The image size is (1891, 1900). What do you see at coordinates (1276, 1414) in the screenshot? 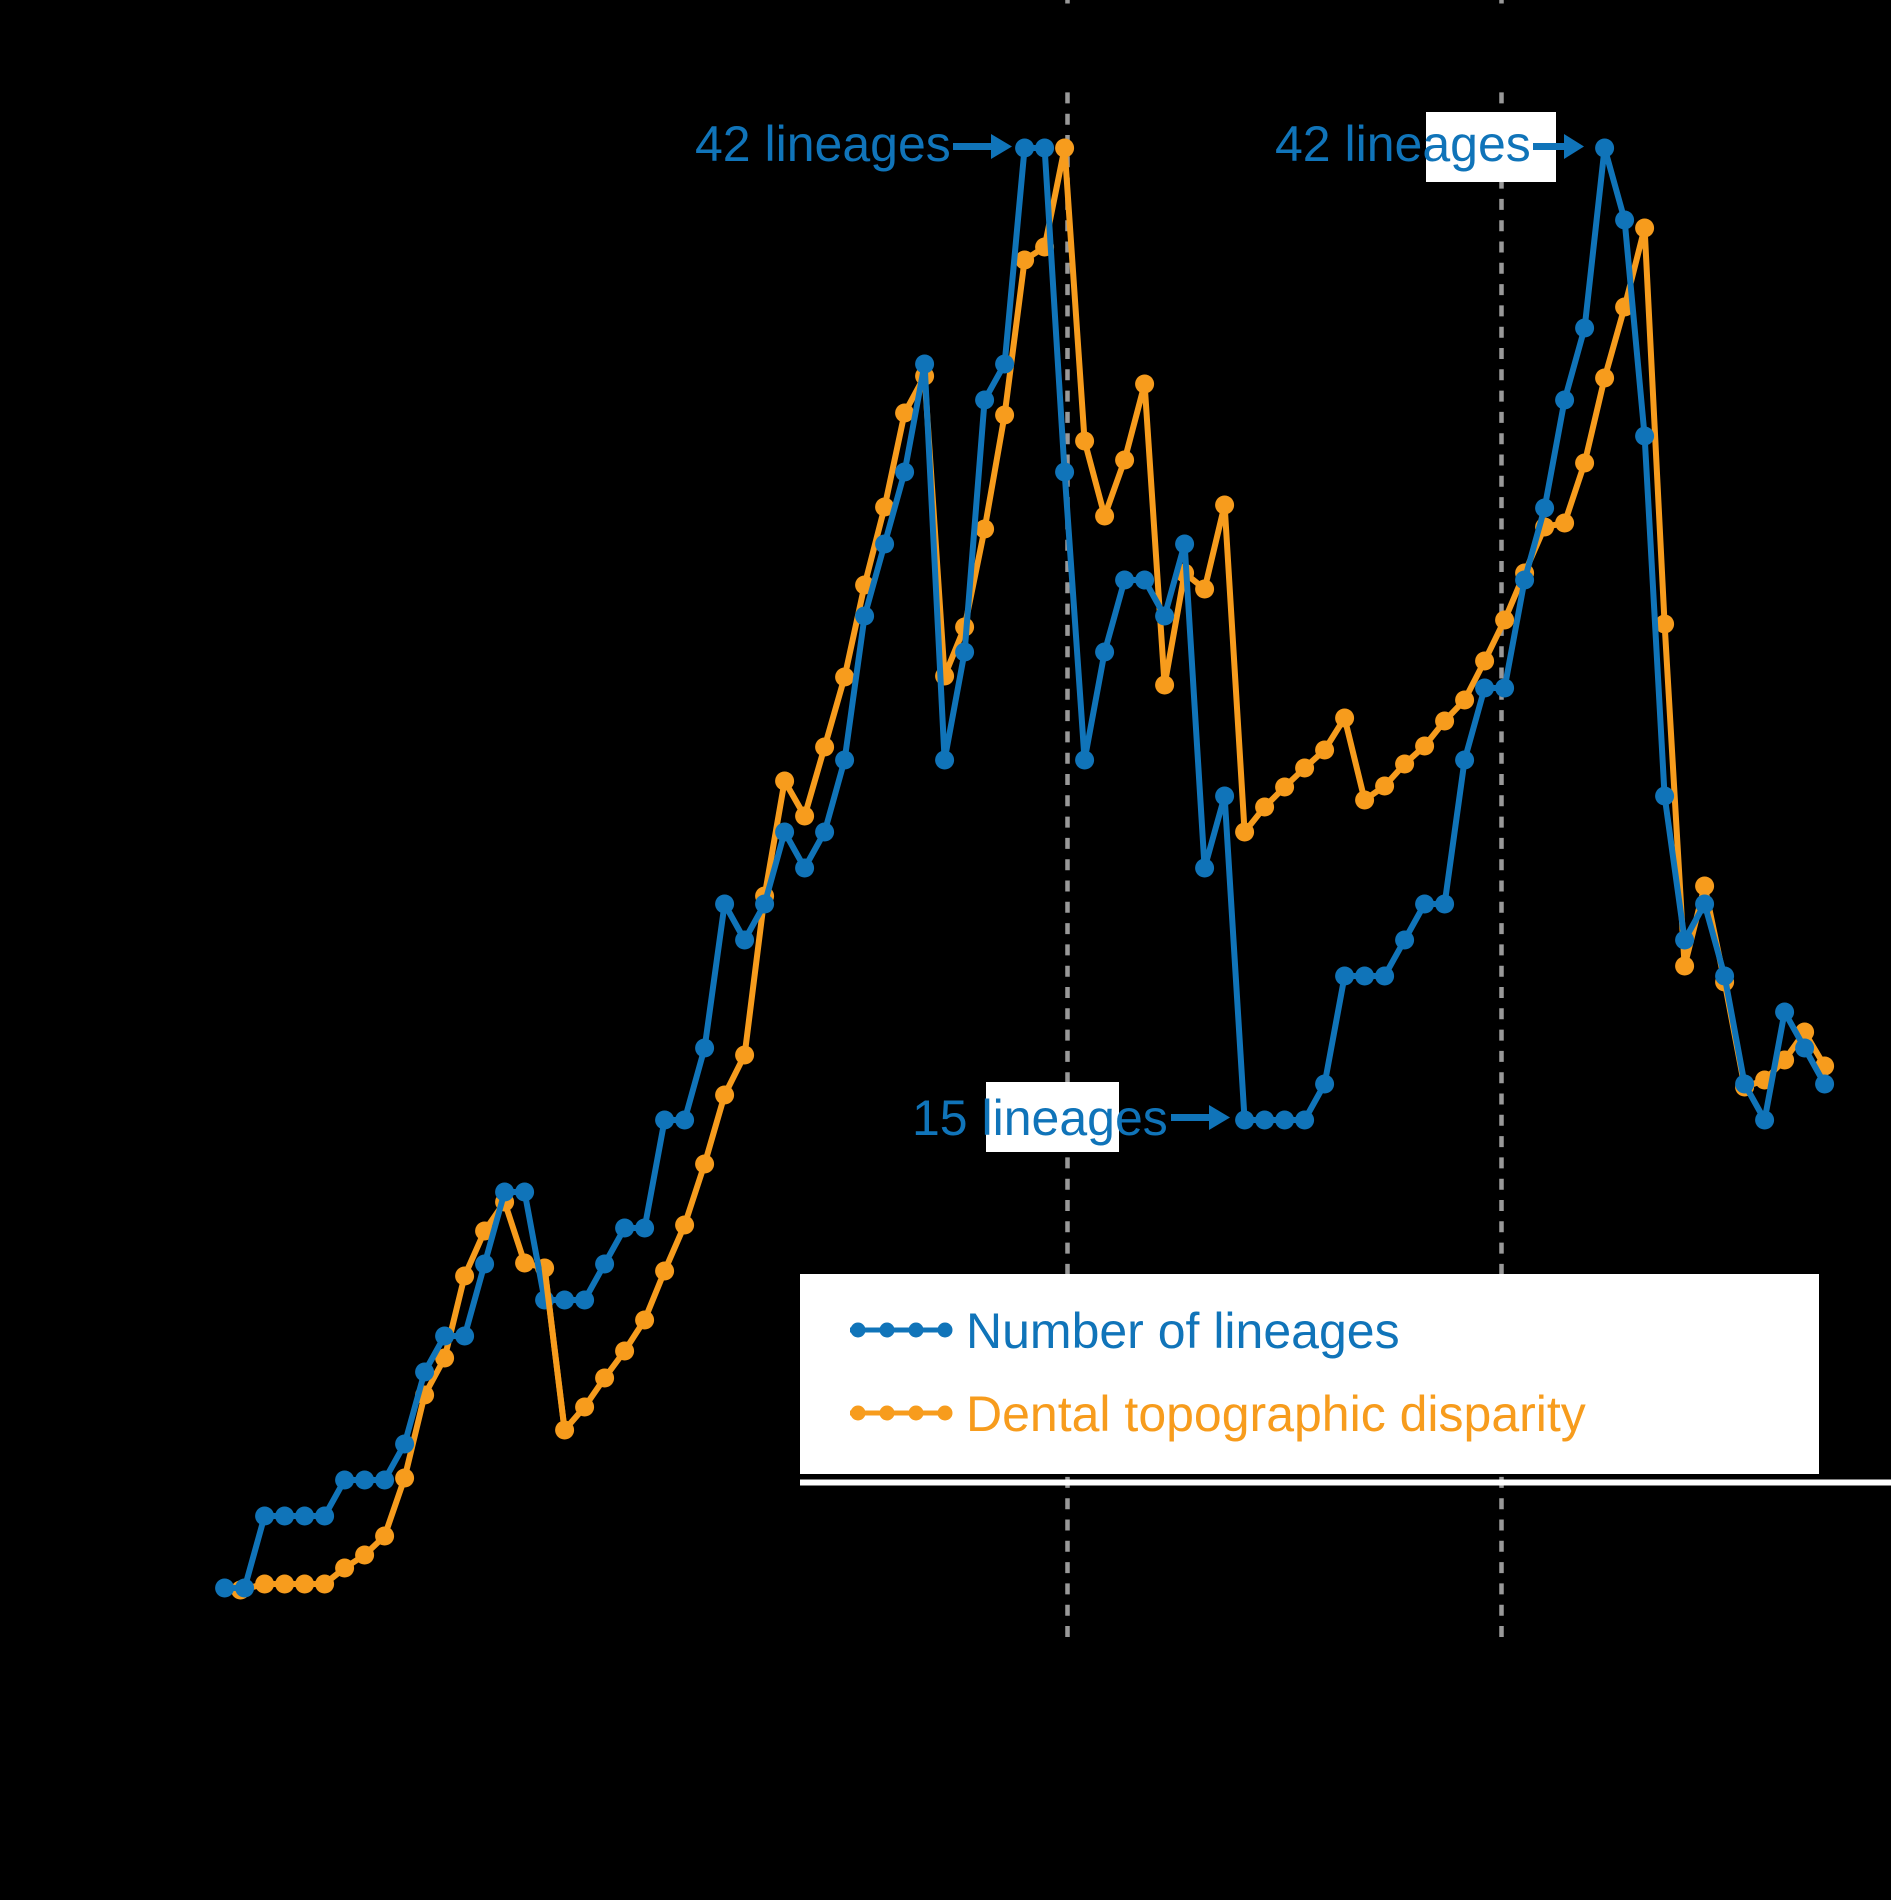
I see `svg-text: Dental topographic disparity` at bounding box center [1276, 1414].